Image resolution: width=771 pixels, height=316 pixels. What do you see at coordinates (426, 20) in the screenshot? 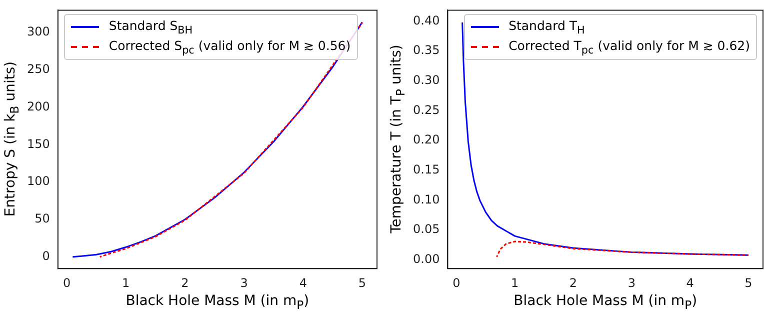
I see `y-tick-label: 0.40` at bounding box center [426, 20].